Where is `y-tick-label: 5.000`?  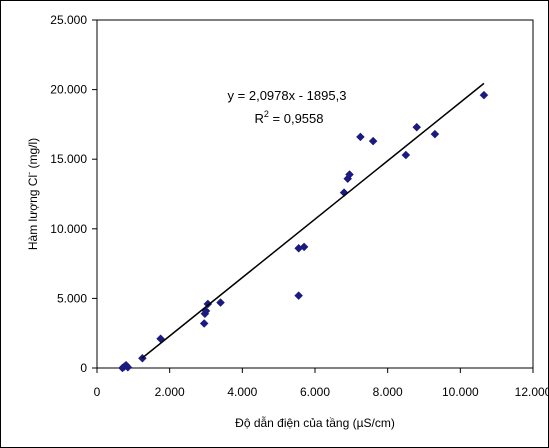 y-tick-label: 5.000 is located at coordinates (72, 298).